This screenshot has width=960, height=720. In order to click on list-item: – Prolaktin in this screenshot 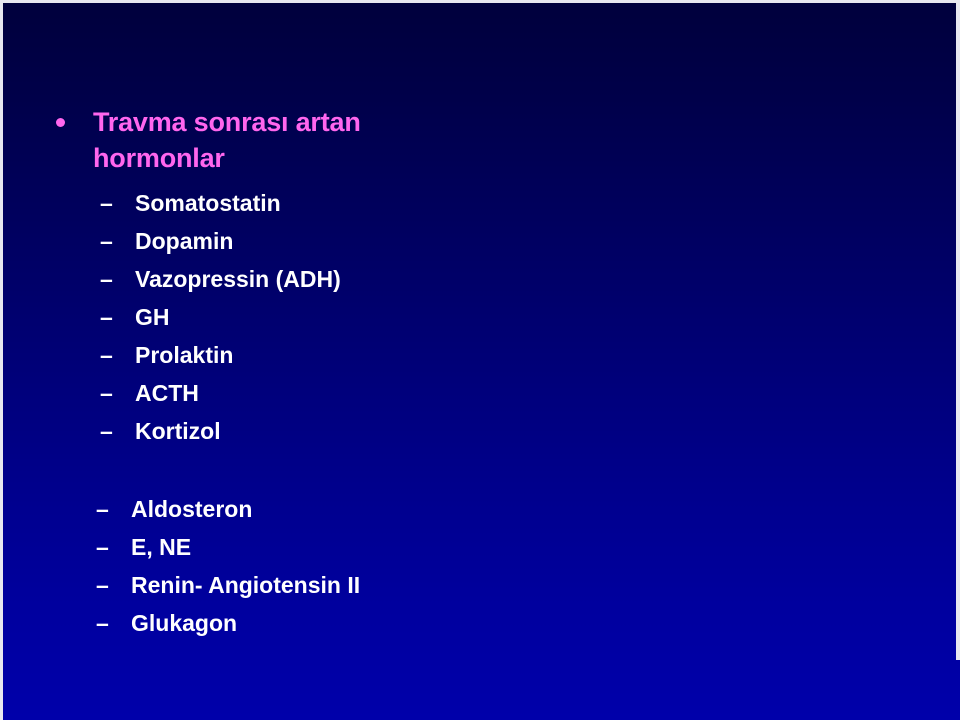, I will do `click(220, 355)`.